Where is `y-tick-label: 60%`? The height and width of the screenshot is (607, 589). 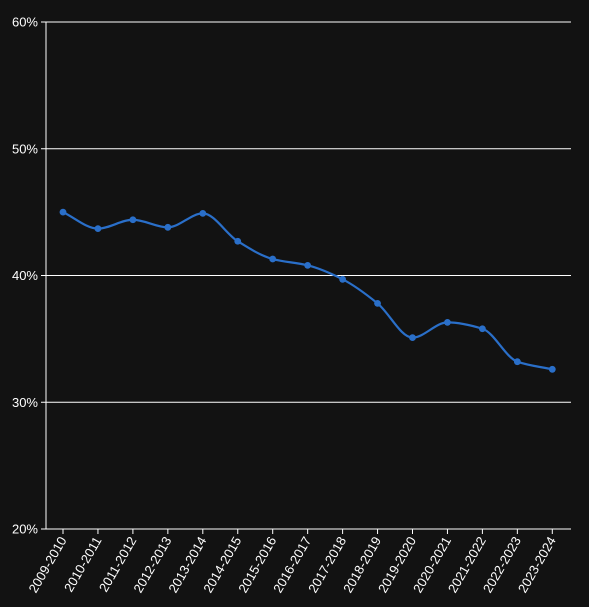
y-tick-label: 60% is located at coordinates (25, 22).